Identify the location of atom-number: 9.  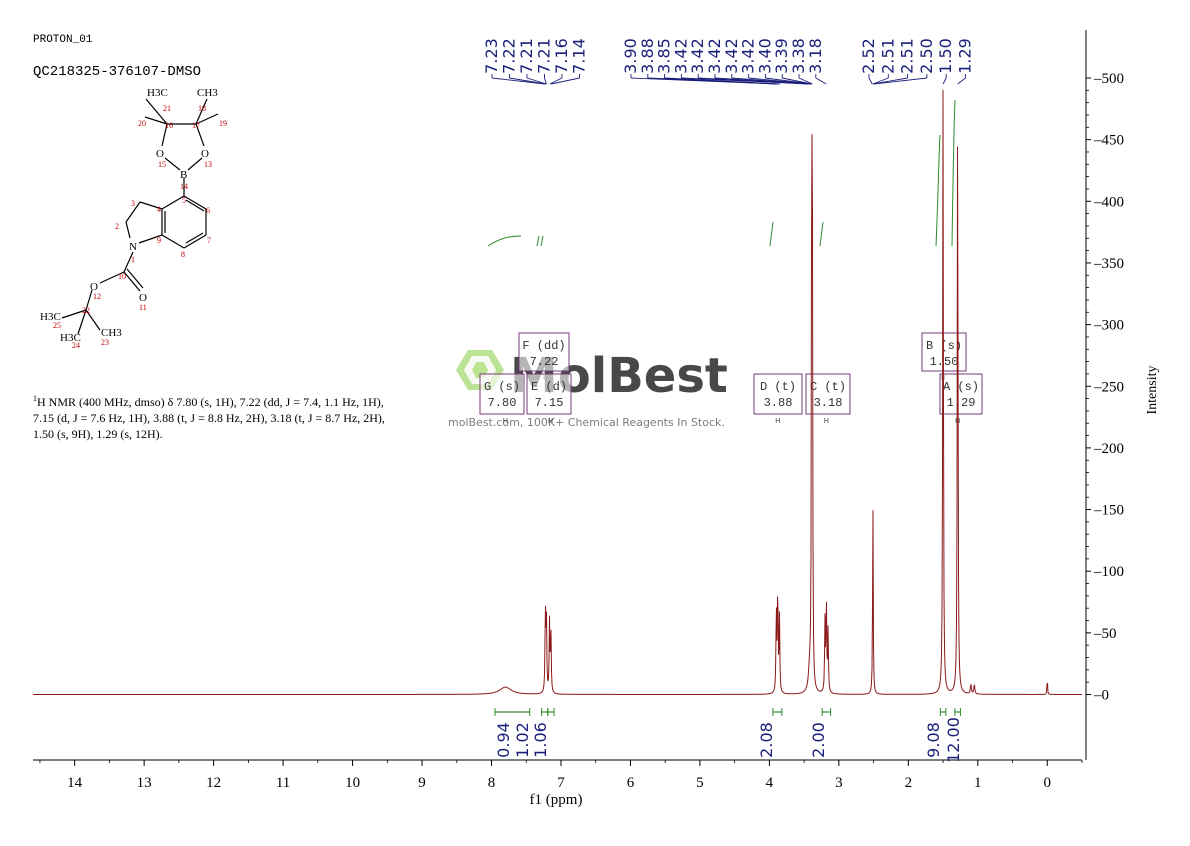
(159, 240).